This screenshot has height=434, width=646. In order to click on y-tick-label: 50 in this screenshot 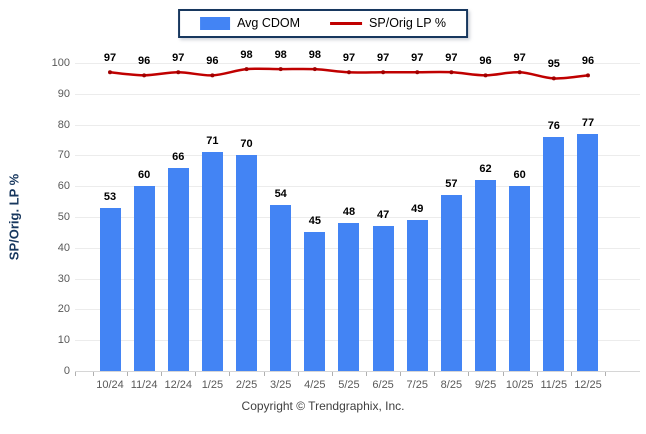, I will do `click(63, 217)`.